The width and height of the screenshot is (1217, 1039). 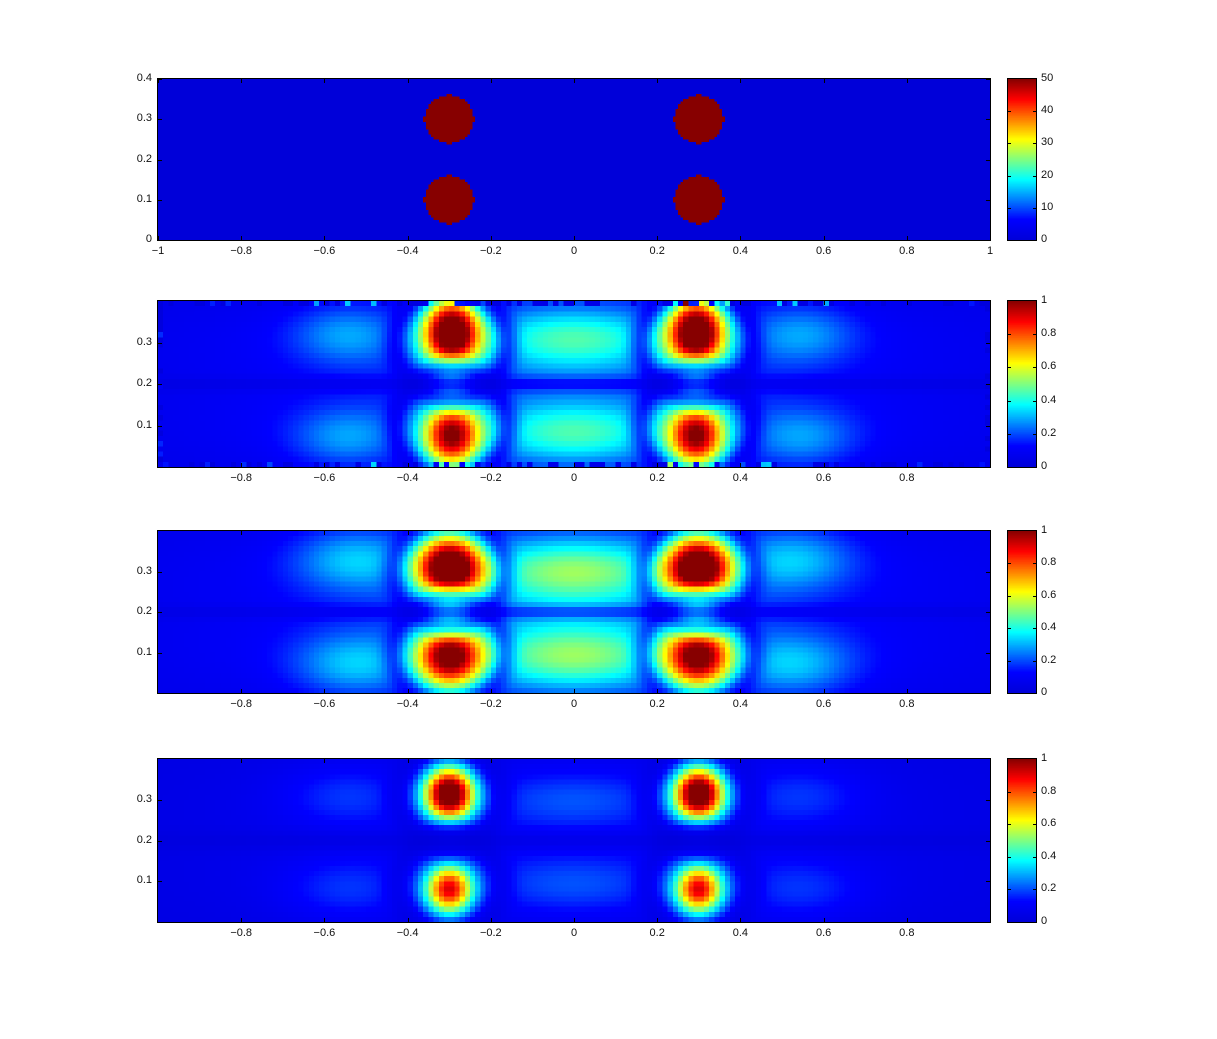 What do you see at coordinates (1049, 627) in the screenshot?
I see `colorbar-tick-label: 0.4` at bounding box center [1049, 627].